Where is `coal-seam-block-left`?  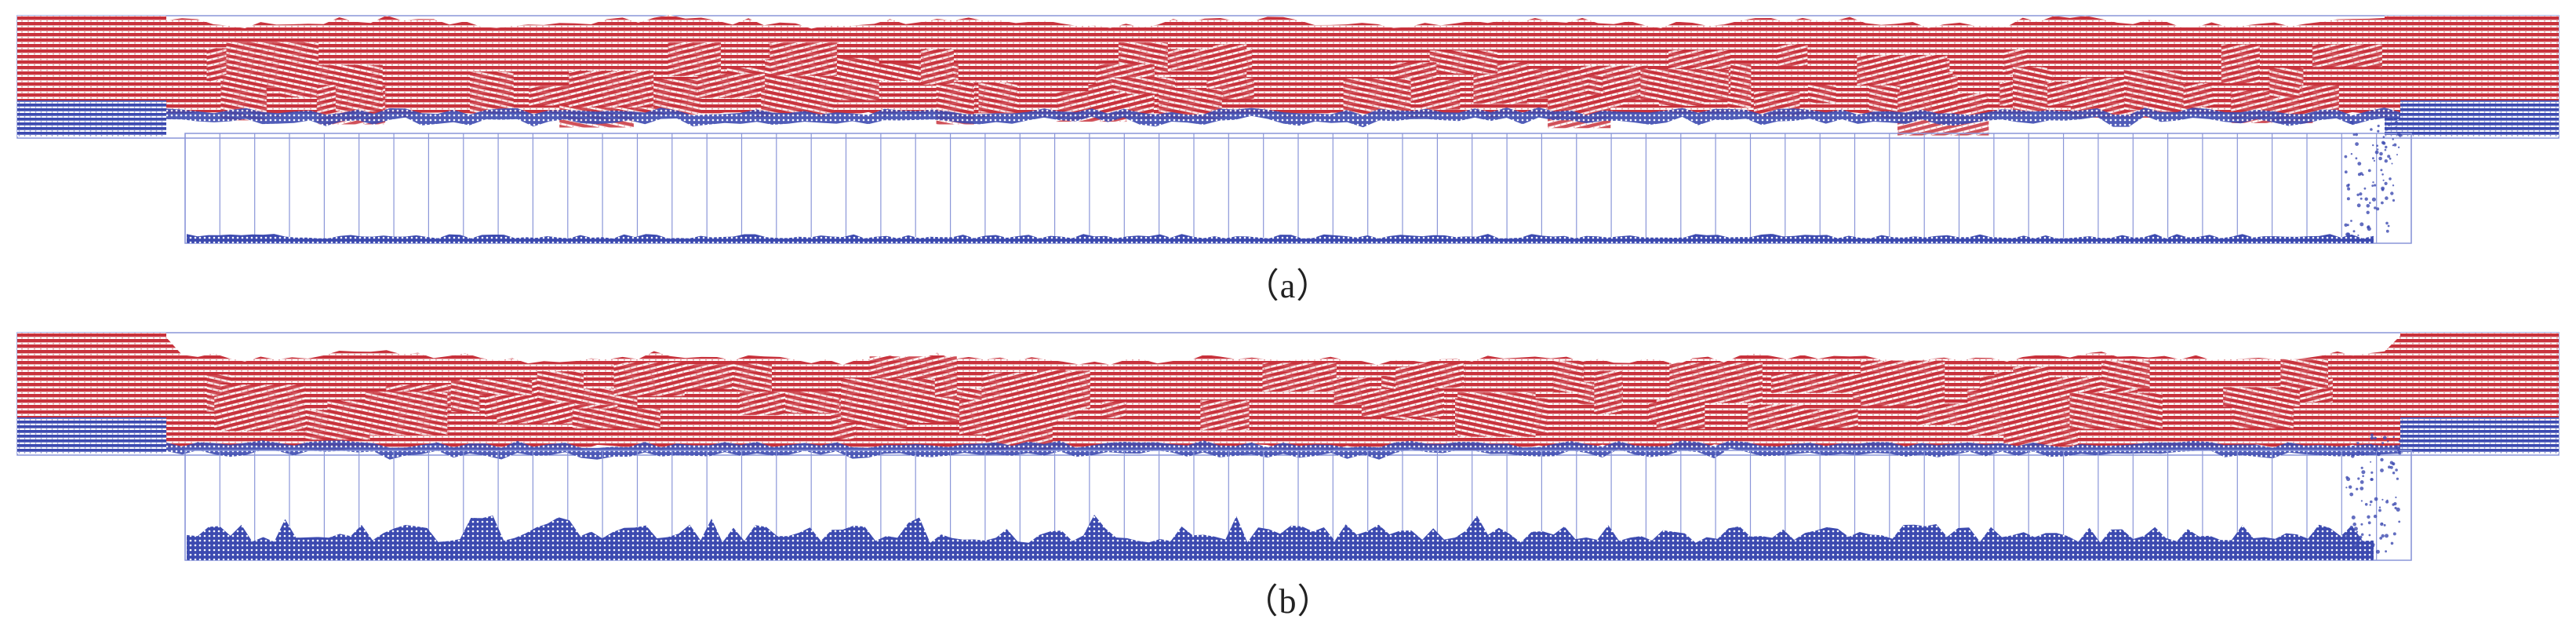 coal-seam-block-left is located at coordinates (91, 435).